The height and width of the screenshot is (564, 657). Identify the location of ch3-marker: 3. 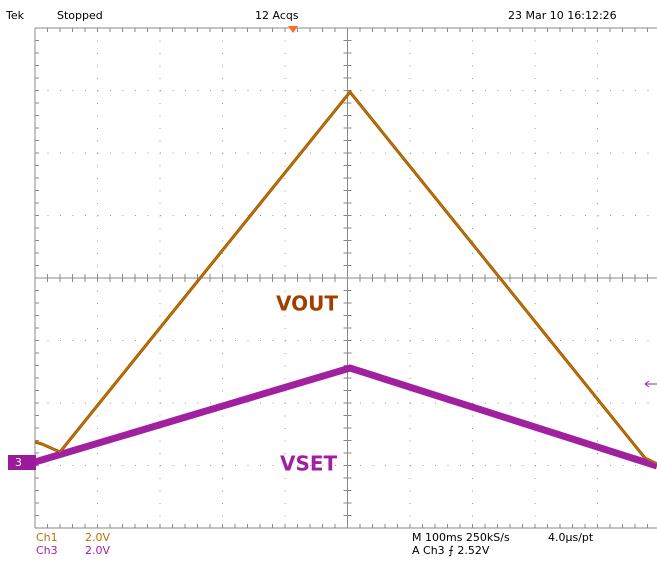
(18, 462).